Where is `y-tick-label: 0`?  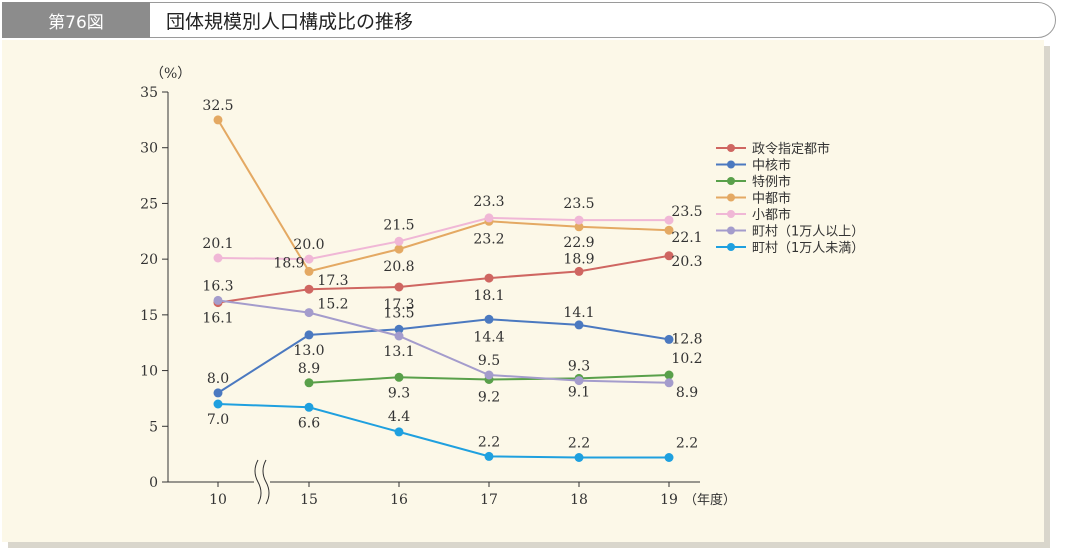
y-tick-label: 0 is located at coordinates (153, 483).